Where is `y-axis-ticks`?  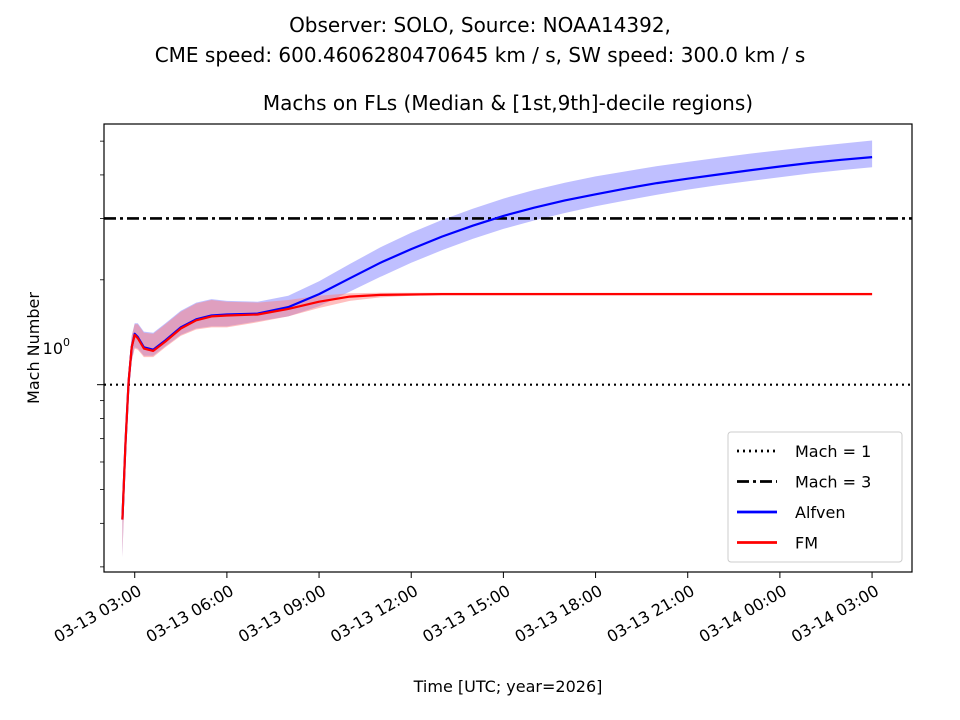 y-axis-ticks is located at coordinates (100, 354).